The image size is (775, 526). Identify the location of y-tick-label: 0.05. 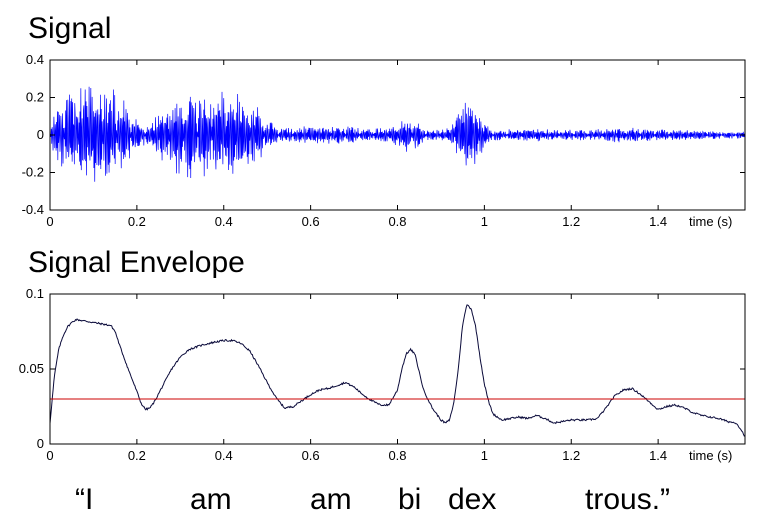
(31, 368).